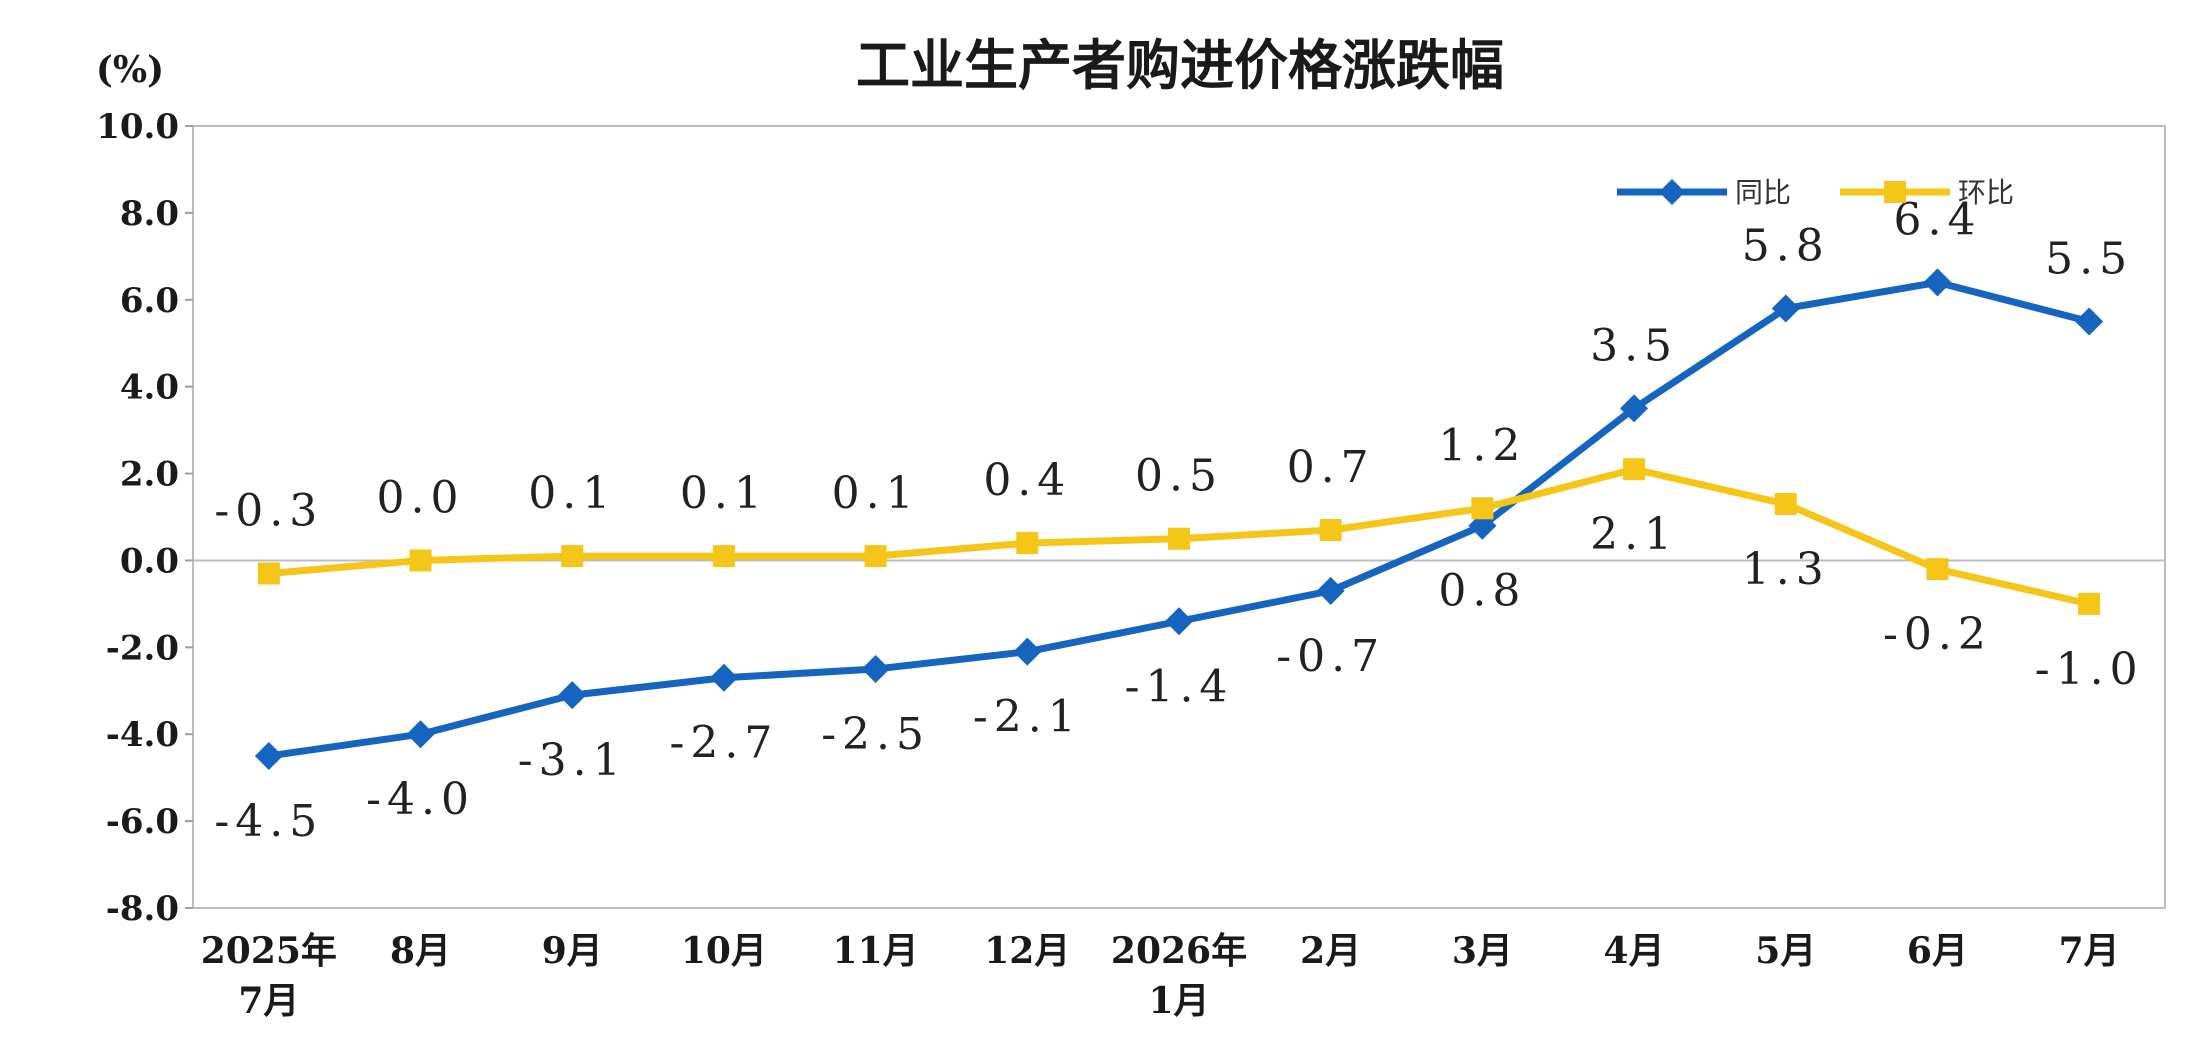  I want to click on data-label-mom: -0.2, so click(1937, 634).